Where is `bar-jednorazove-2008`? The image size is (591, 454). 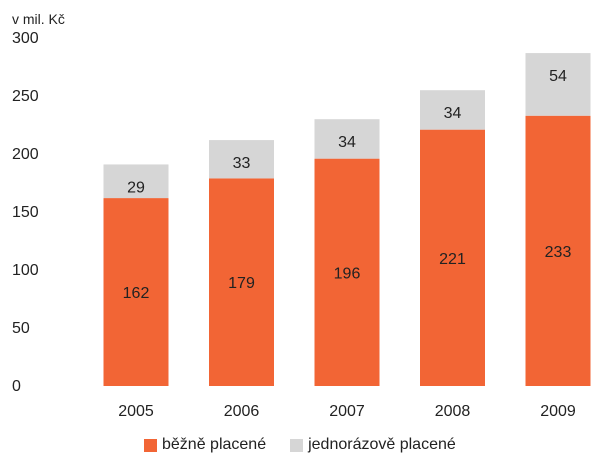
bar-jednorazove-2008 is located at coordinates (452, 110).